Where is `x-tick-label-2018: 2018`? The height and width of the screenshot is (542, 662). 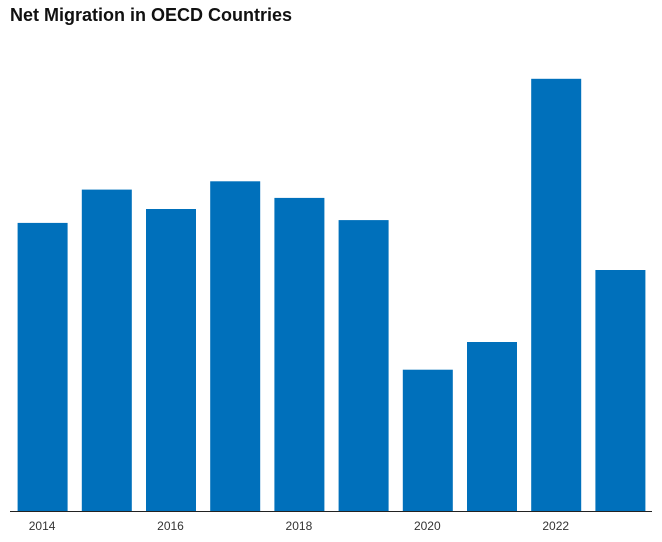
x-tick-label-2018: 2018 is located at coordinates (299, 526).